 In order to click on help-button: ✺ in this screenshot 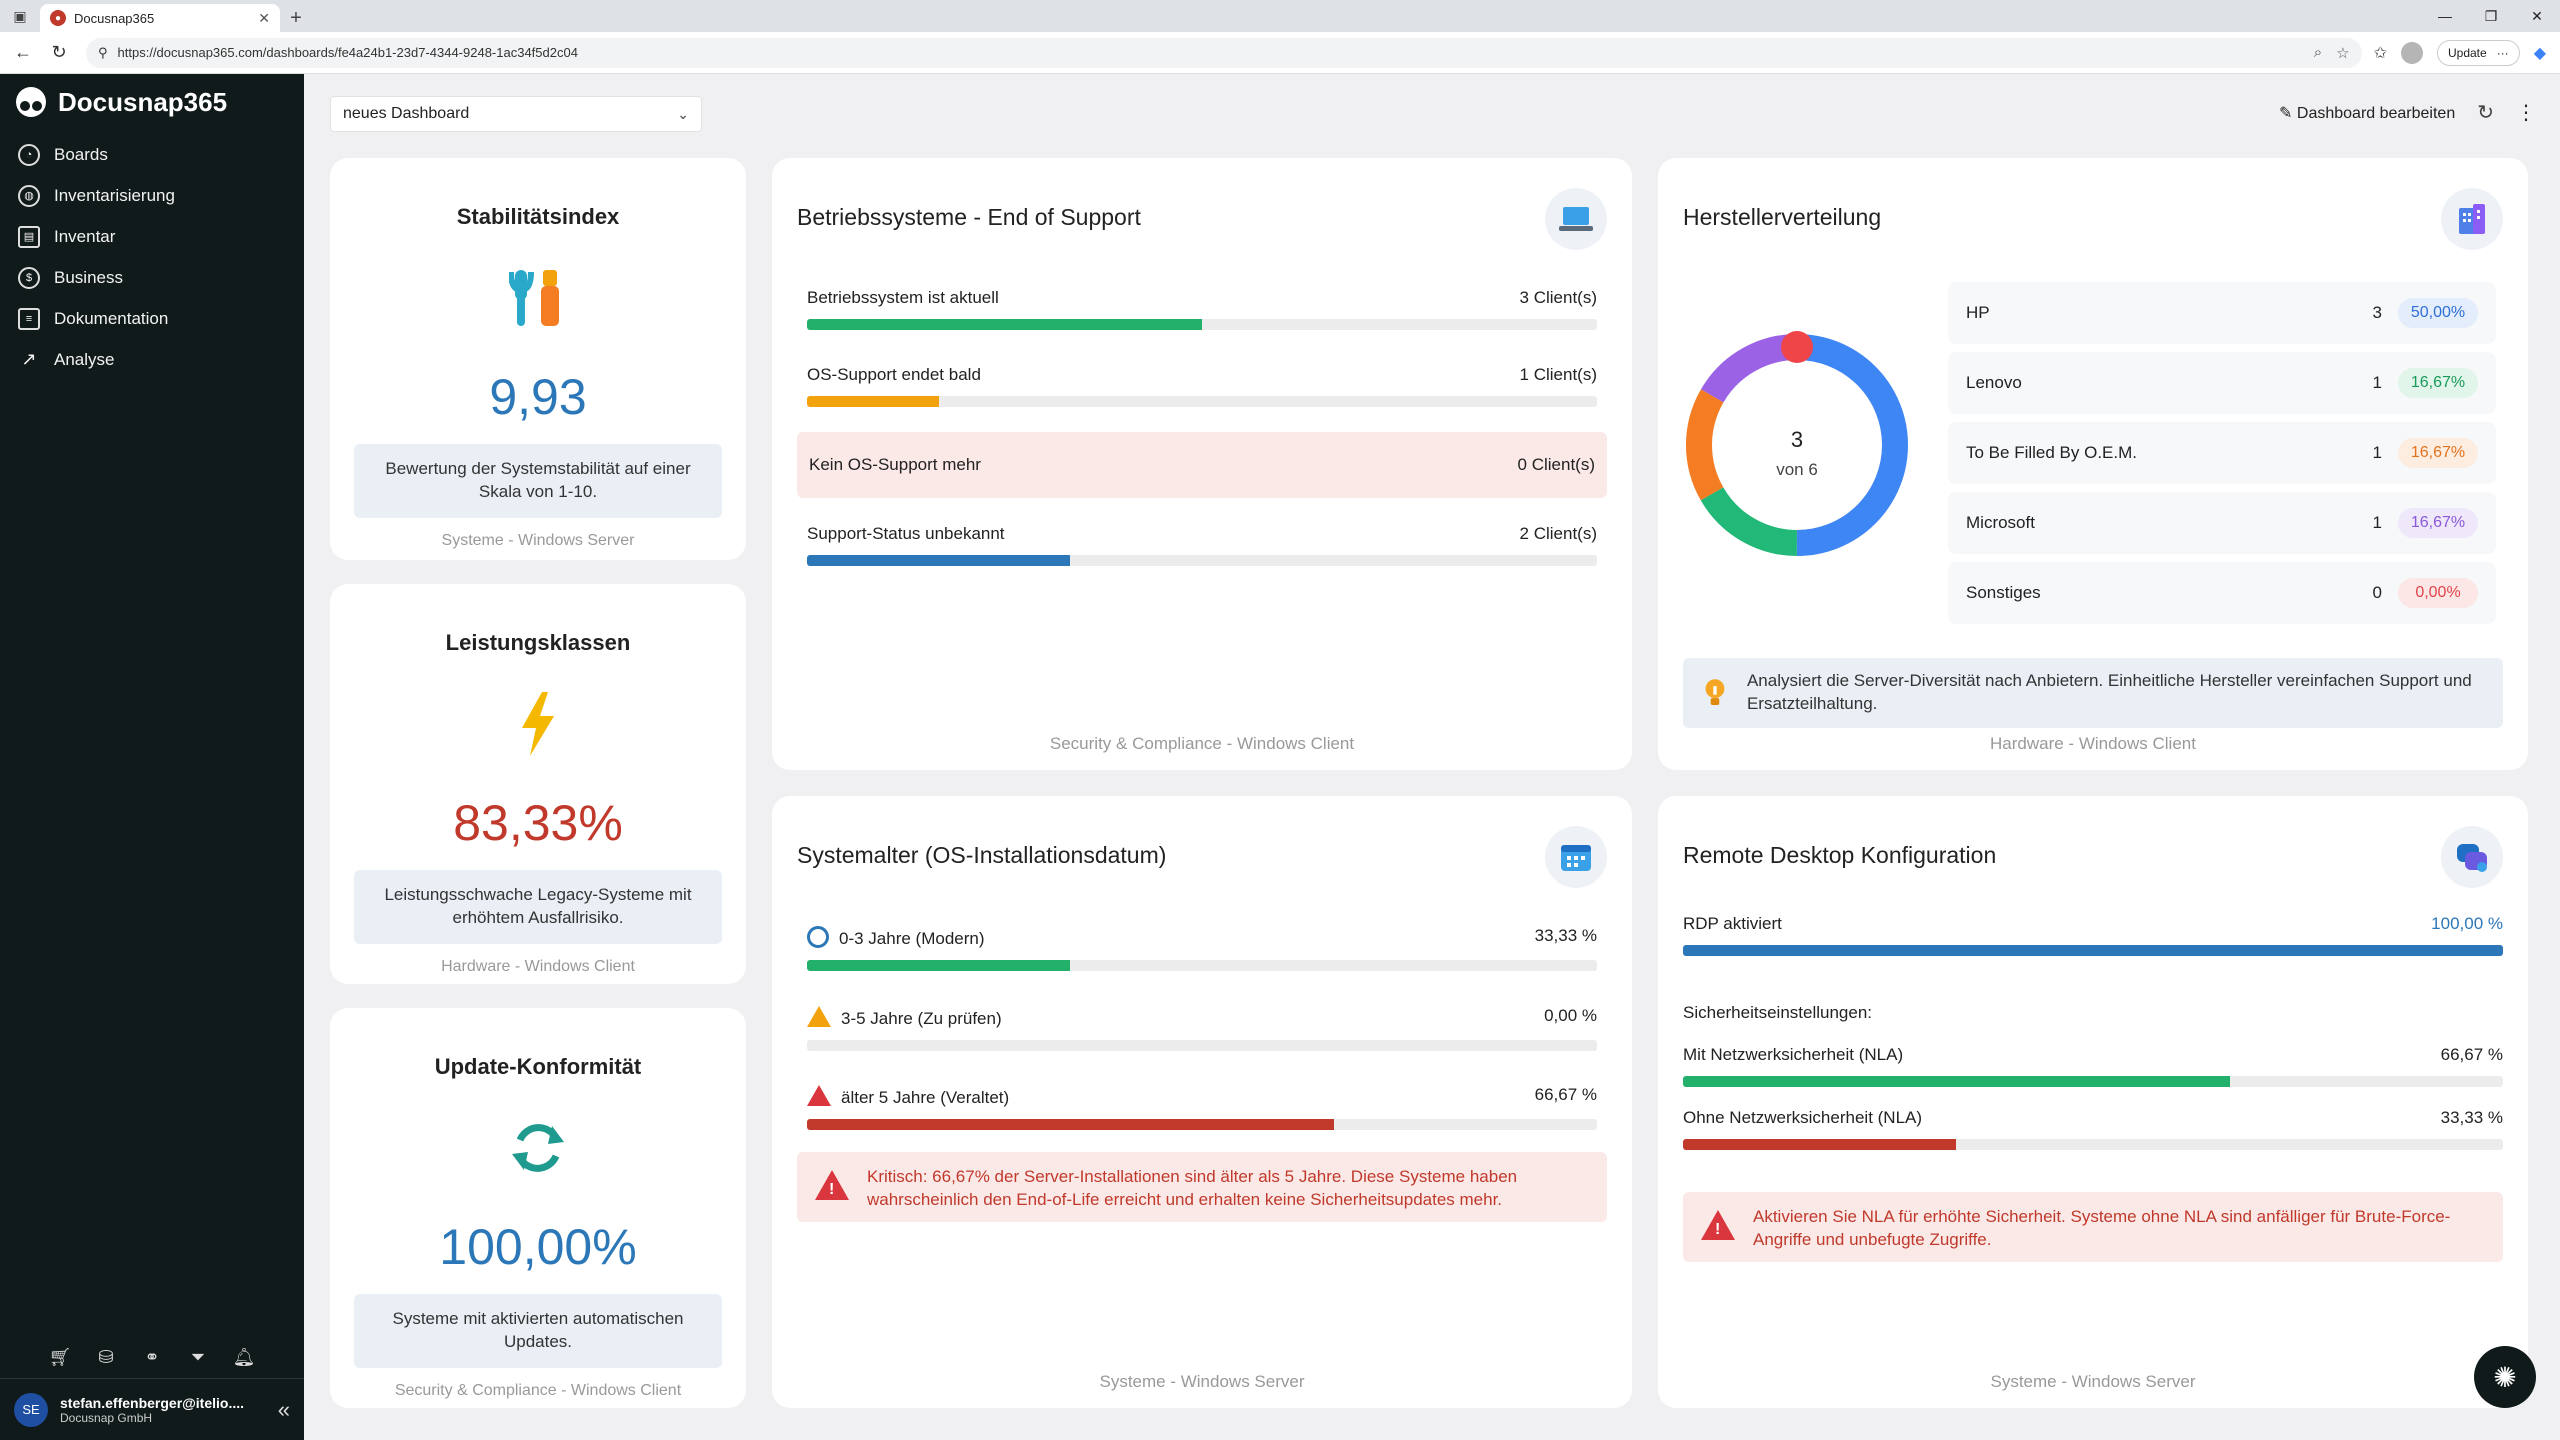, I will do `click(2505, 1377)`.